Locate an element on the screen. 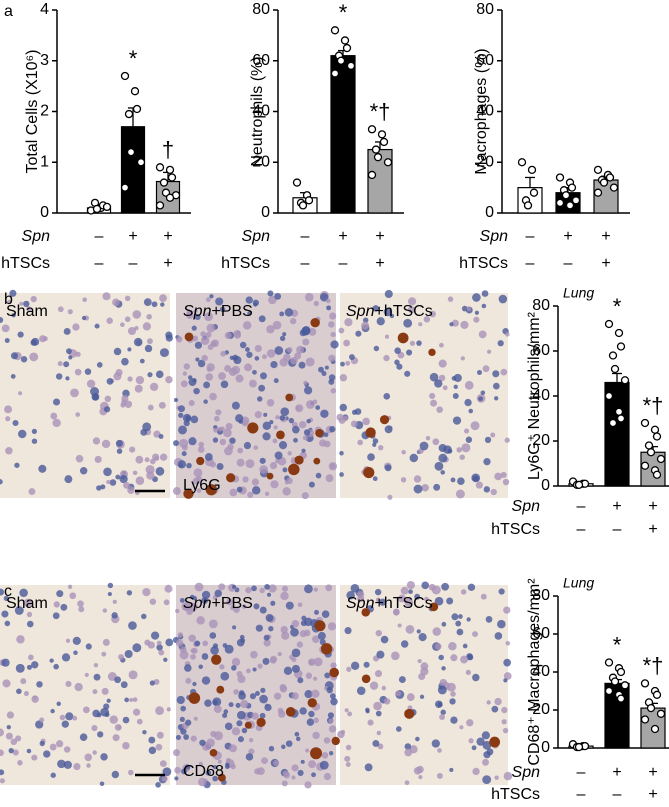 The width and height of the screenshot is (669, 807). y-tick-label: 60 is located at coordinates (541, 350).